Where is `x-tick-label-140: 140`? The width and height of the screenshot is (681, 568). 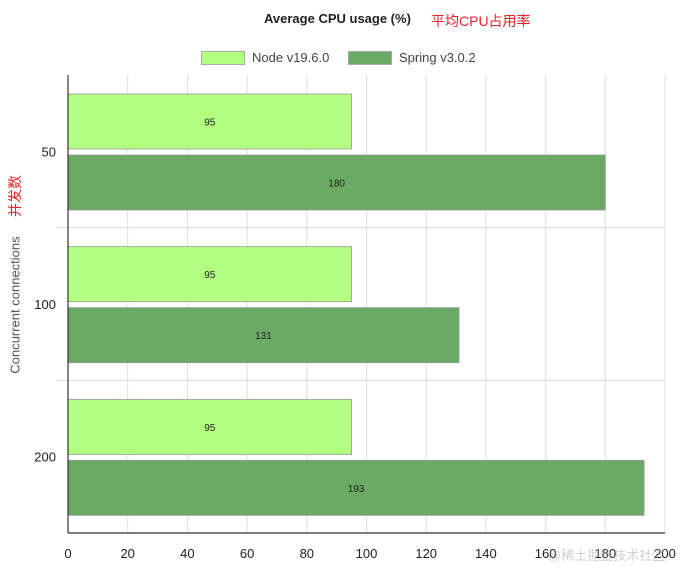
x-tick-label-140: 140 is located at coordinates (486, 553).